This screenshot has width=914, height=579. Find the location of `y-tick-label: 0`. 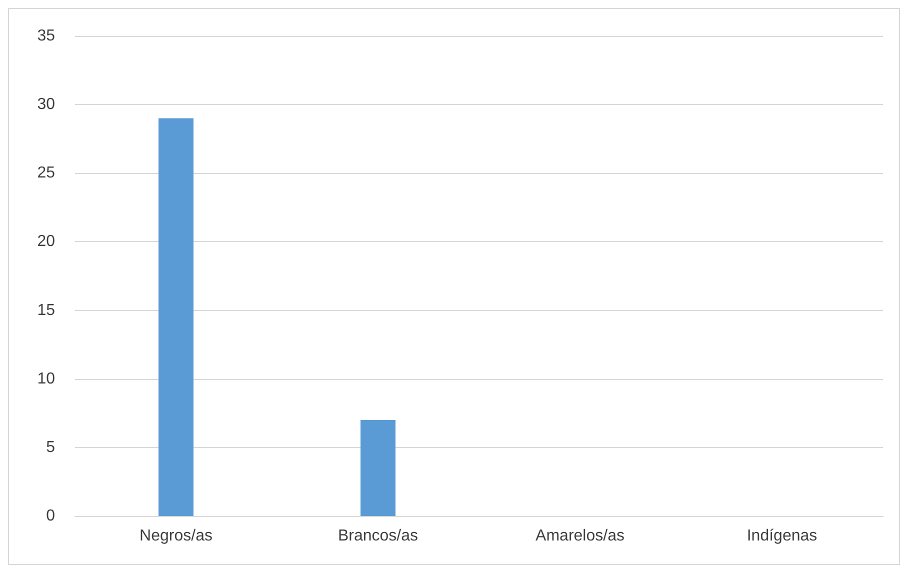

y-tick-label: 0 is located at coordinates (51, 516).